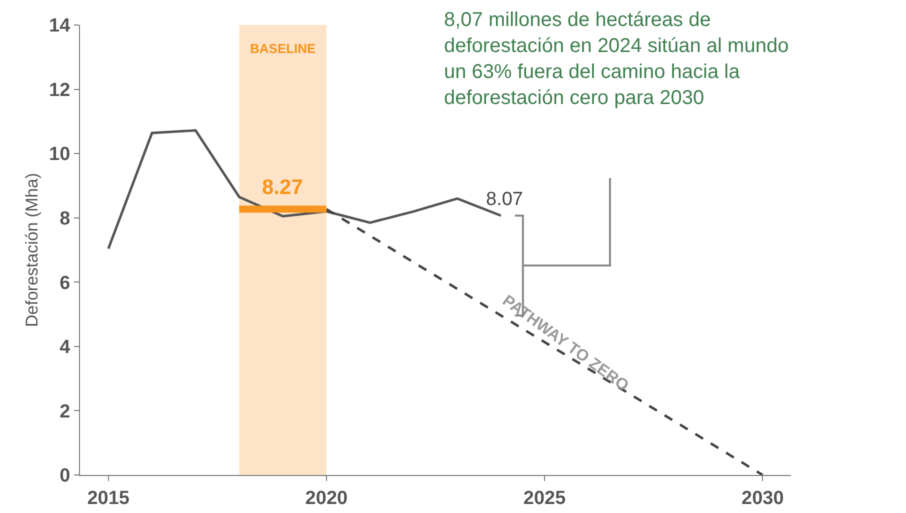 This screenshot has height=513, width=906. What do you see at coordinates (65, 476) in the screenshot?
I see `y-tick-label: 0` at bounding box center [65, 476].